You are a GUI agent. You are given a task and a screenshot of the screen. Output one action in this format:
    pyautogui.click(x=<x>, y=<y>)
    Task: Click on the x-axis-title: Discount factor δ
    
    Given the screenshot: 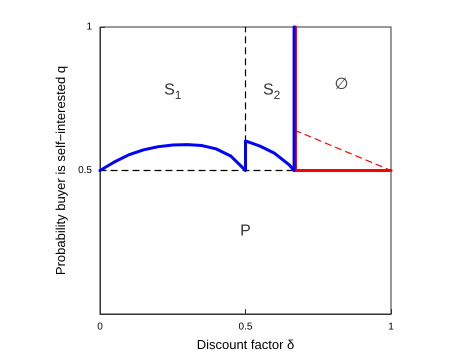 What is the action you would take?
    pyautogui.click(x=245, y=344)
    